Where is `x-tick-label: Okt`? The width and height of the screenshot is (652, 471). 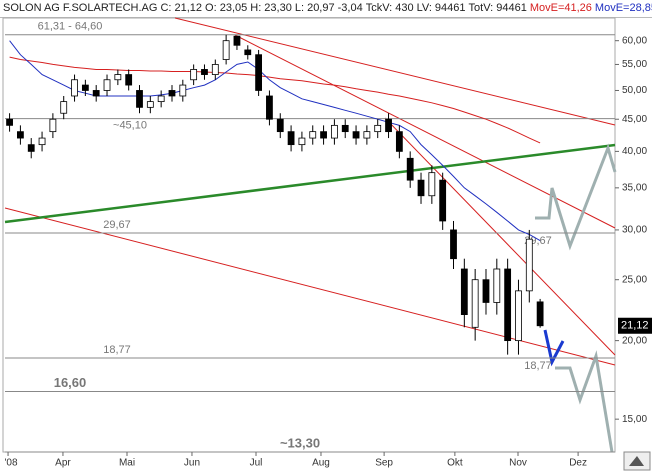
x-tick-label: Okt is located at coordinates (455, 463).